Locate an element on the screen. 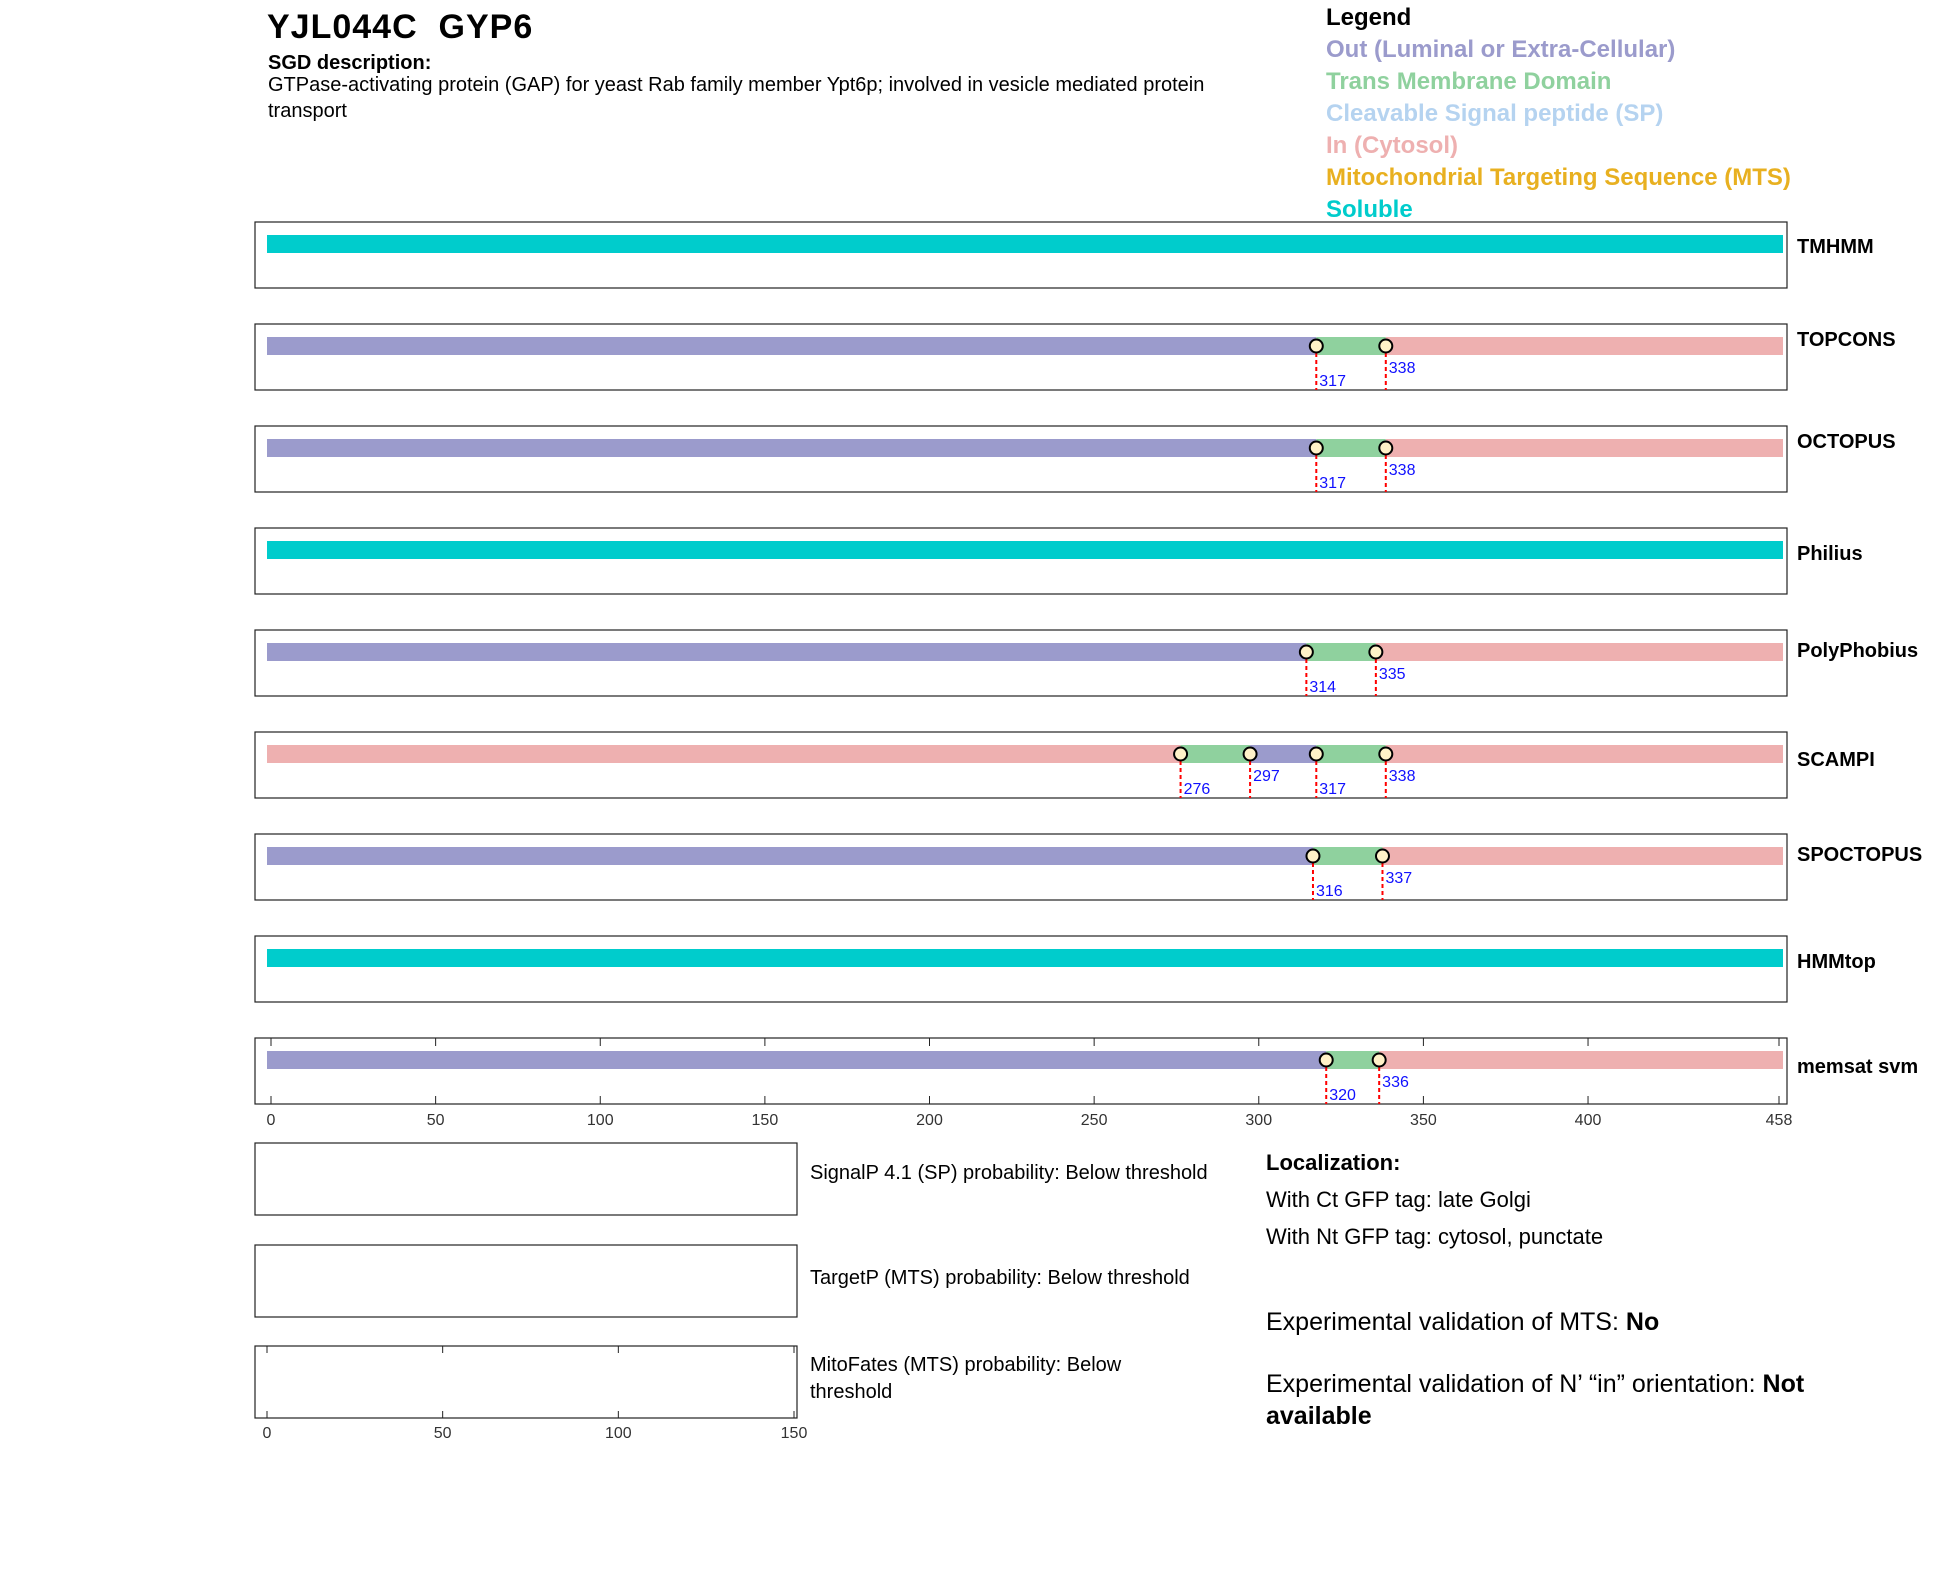 This screenshot has height=1573, width=1950. legend-title: Legend is located at coordinates (1369, 17).